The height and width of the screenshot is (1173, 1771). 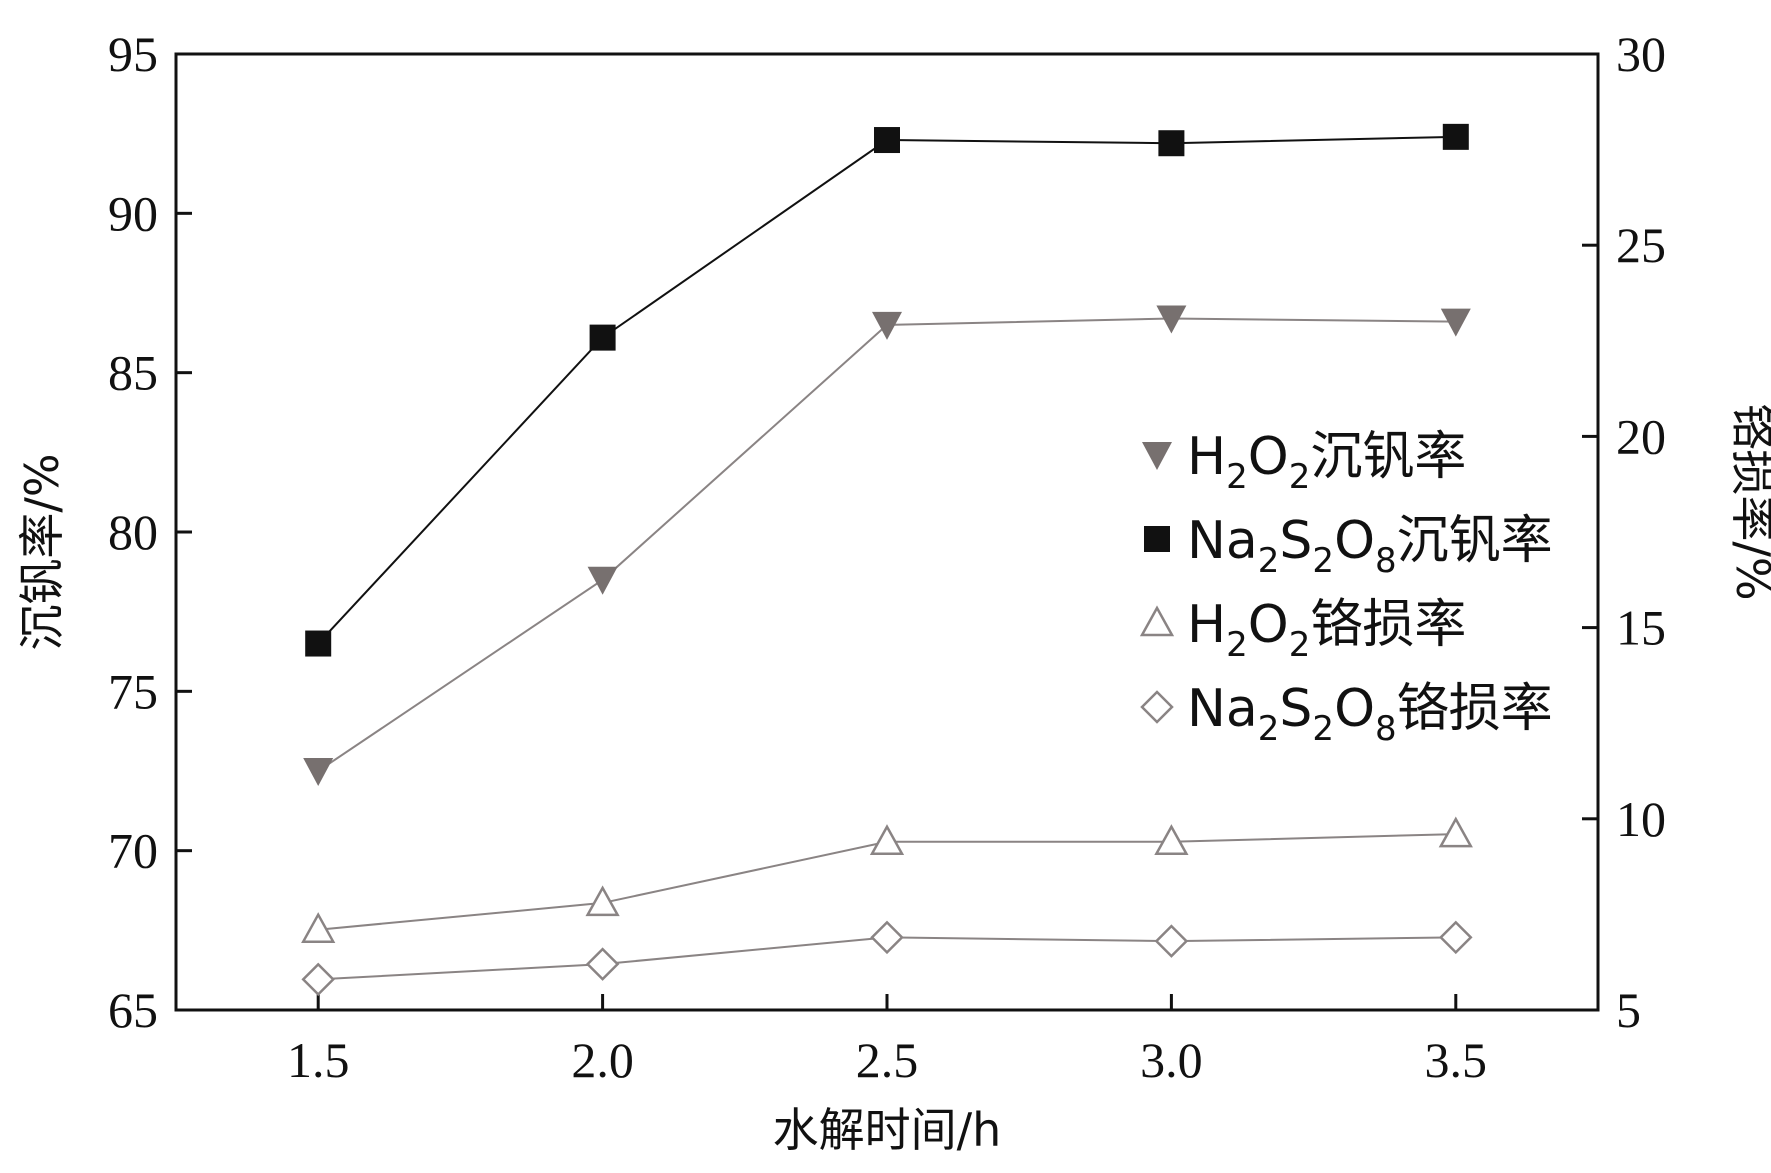 I want to click on legend-item: Na2S2O8沉钒率, so click(x=1348, y=546).